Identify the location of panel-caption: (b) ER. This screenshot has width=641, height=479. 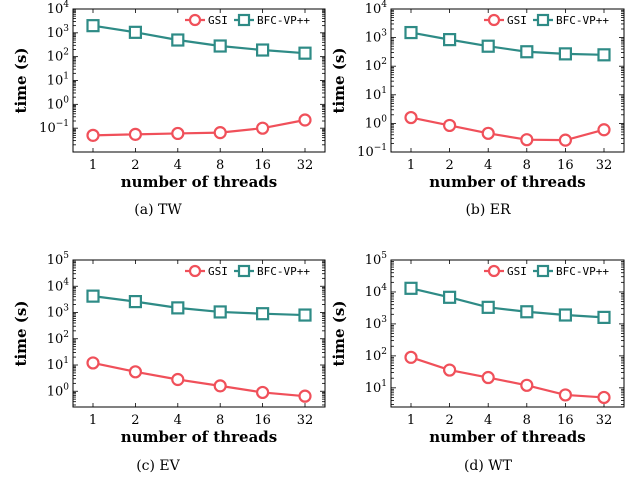
(488, 210).